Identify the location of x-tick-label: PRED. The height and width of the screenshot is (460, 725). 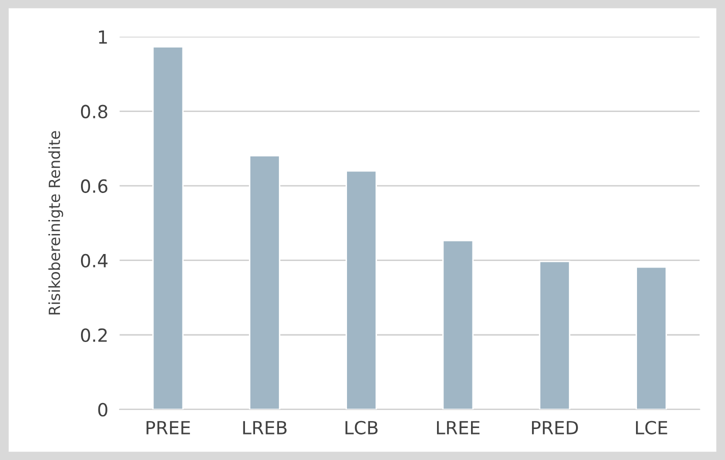
(555, 427).